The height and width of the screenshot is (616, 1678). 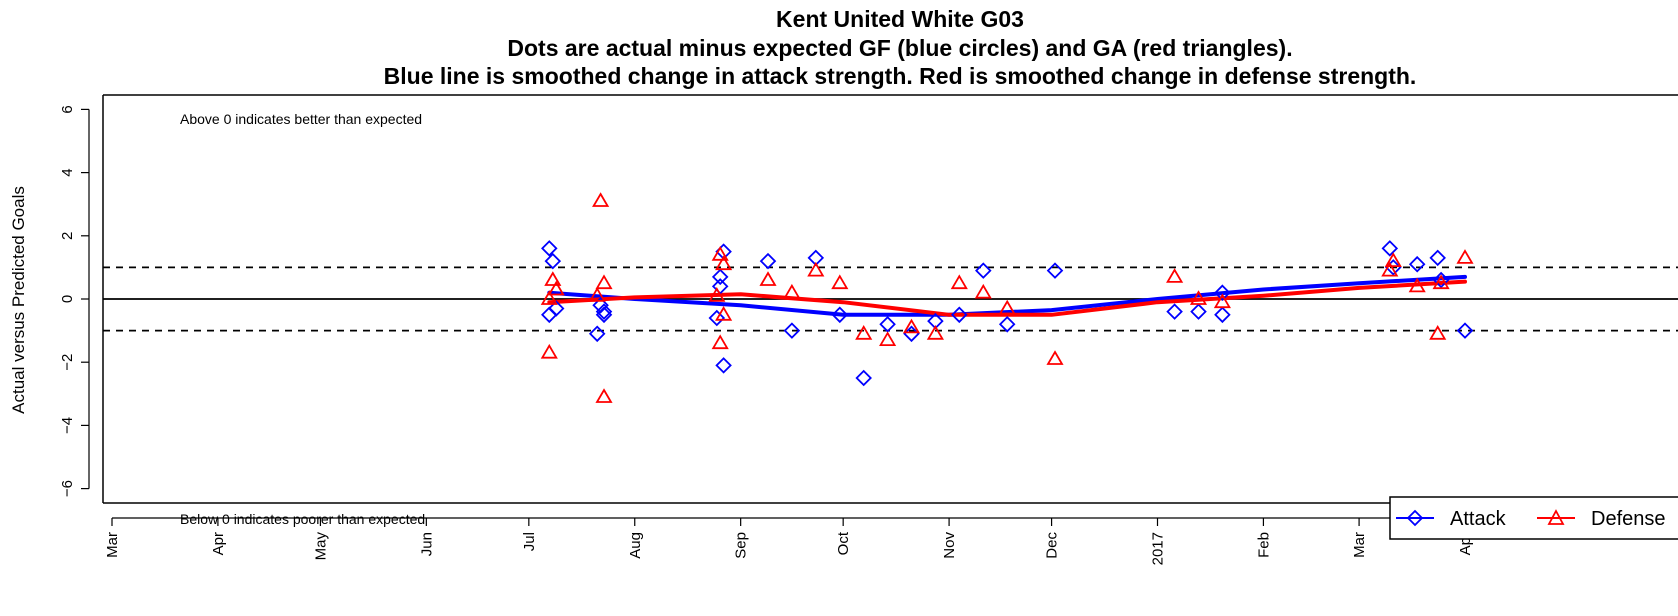 I want to click on legend: Attack Defense, so click(x=1533, y=518).